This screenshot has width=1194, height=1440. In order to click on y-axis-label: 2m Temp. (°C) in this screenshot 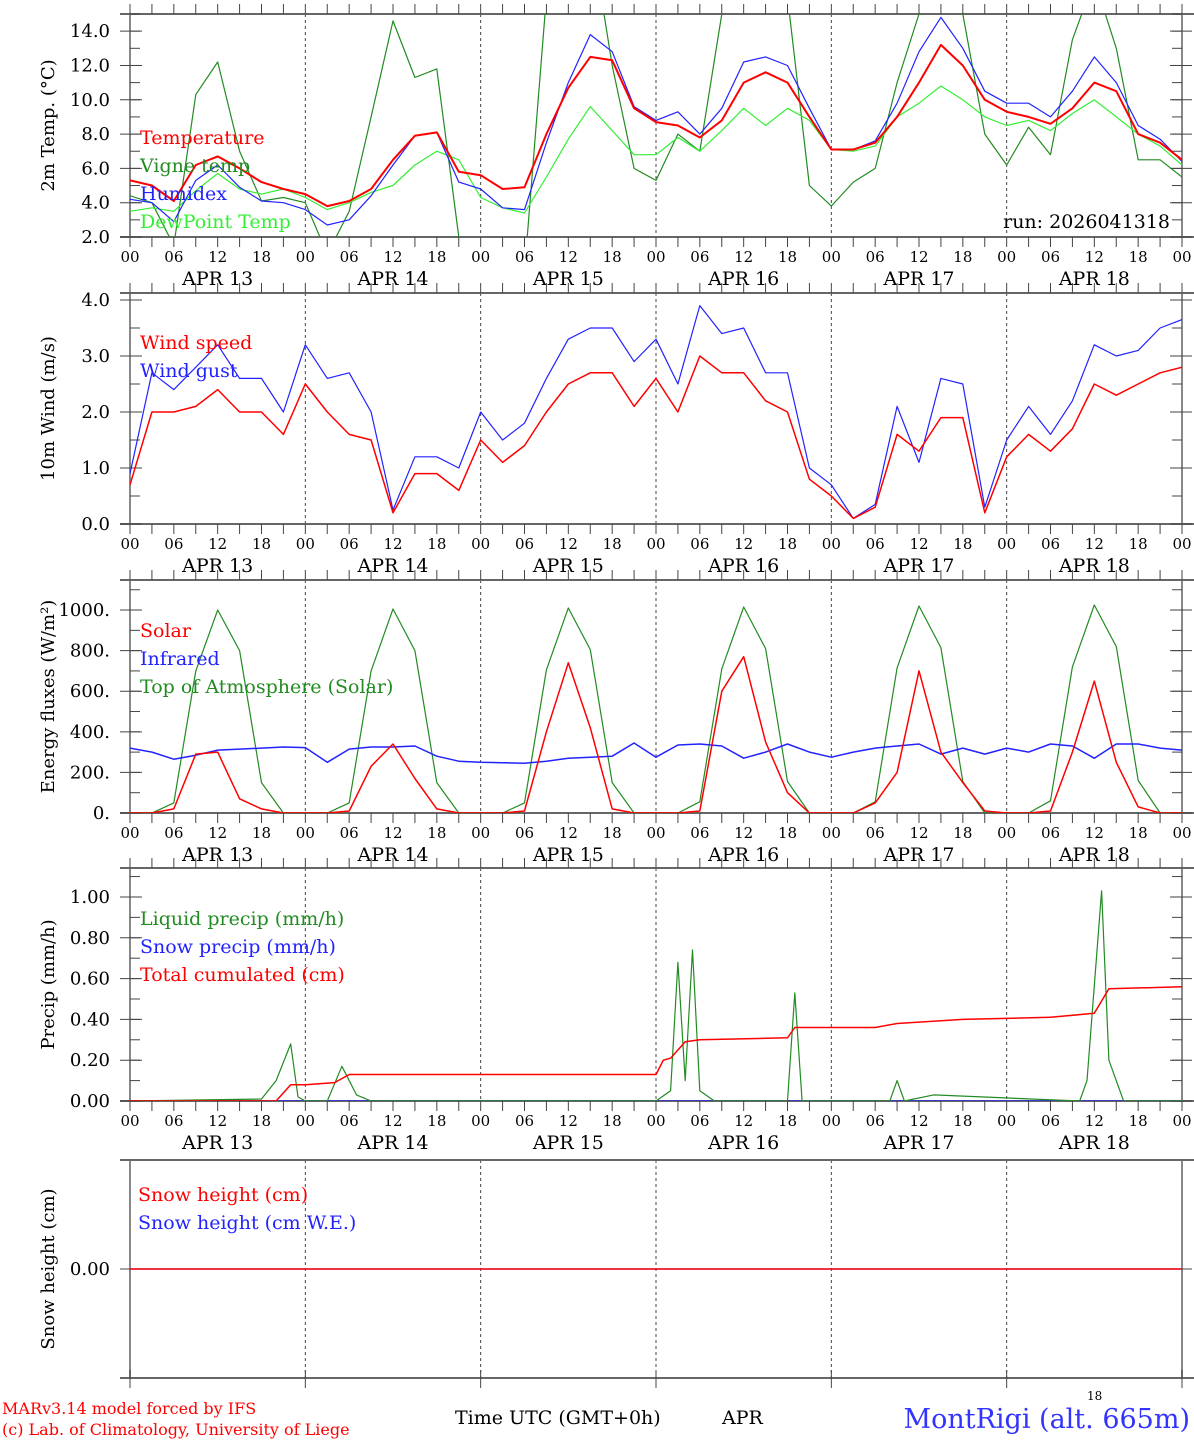, I will do `click(48, 125)`.